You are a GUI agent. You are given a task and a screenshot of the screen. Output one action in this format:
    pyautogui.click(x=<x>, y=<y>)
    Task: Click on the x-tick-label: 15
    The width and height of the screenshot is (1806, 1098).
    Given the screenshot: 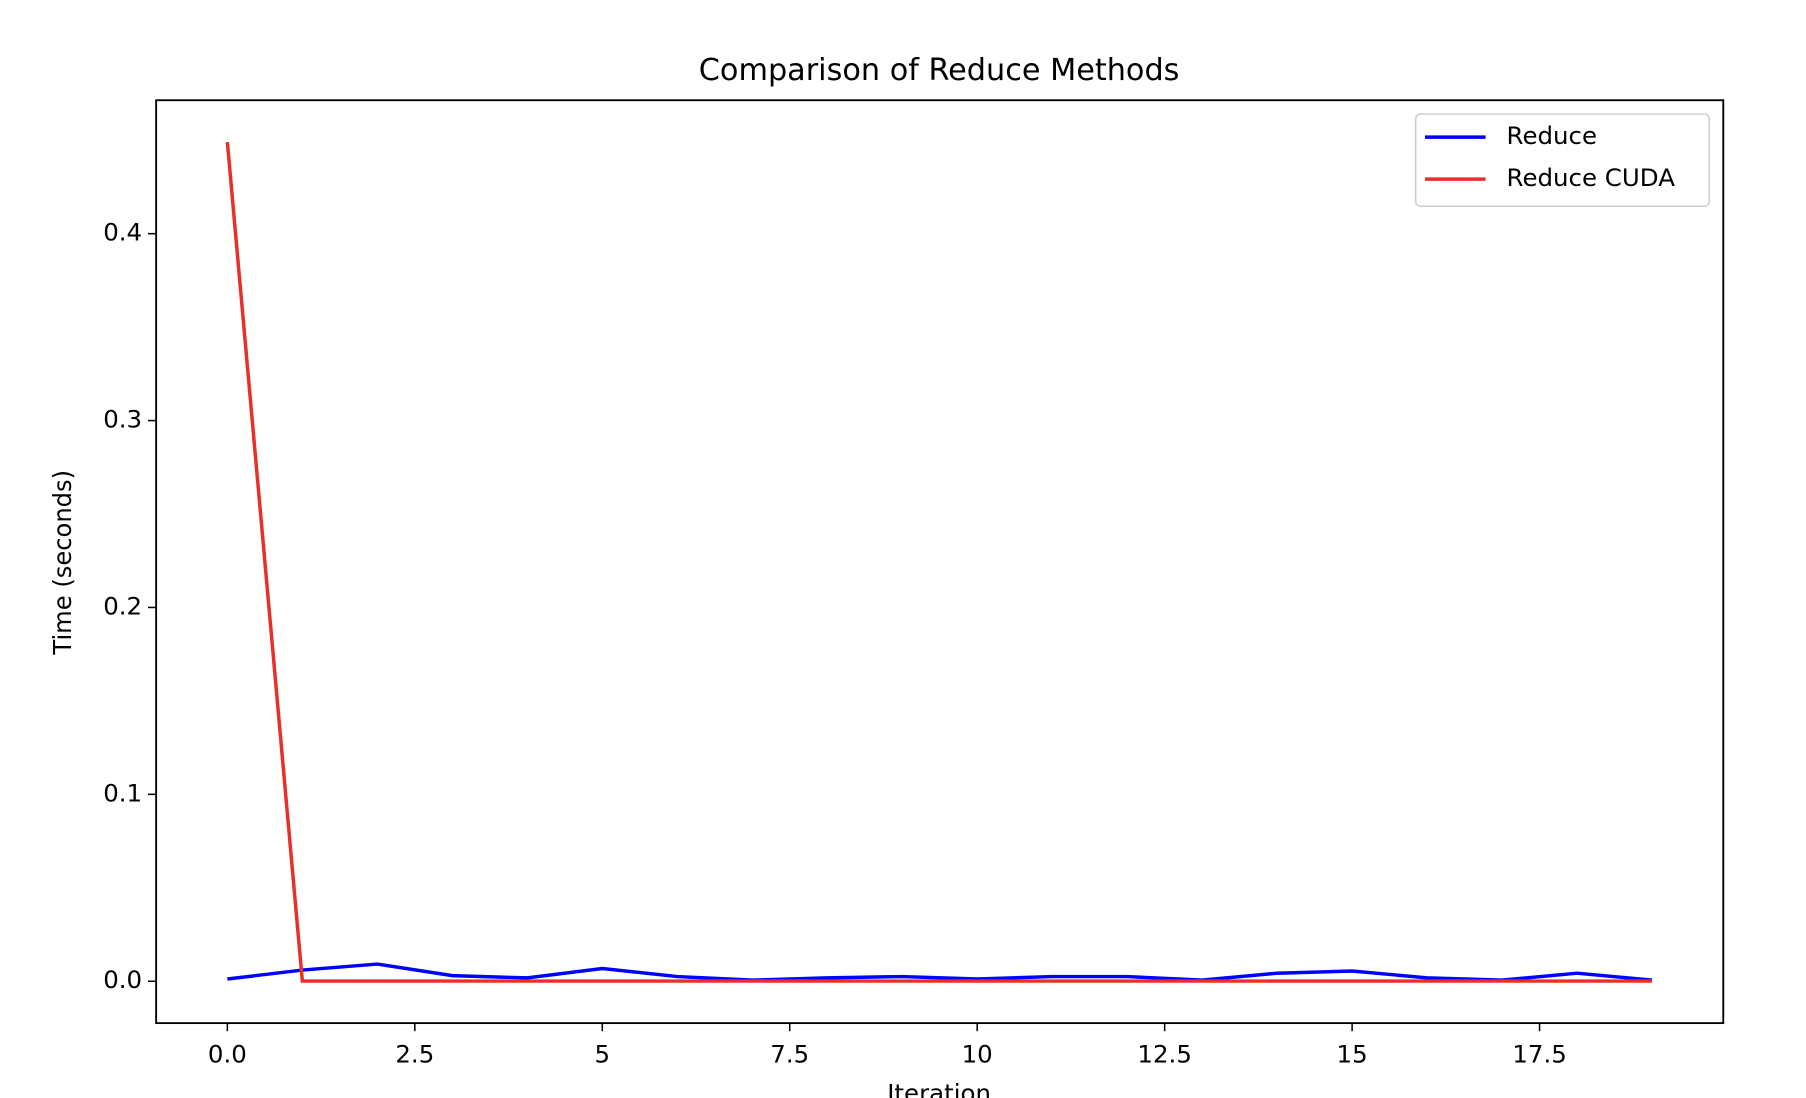 What is the action you would take?
    pyautogui.click(x=1352, y=1053)
    